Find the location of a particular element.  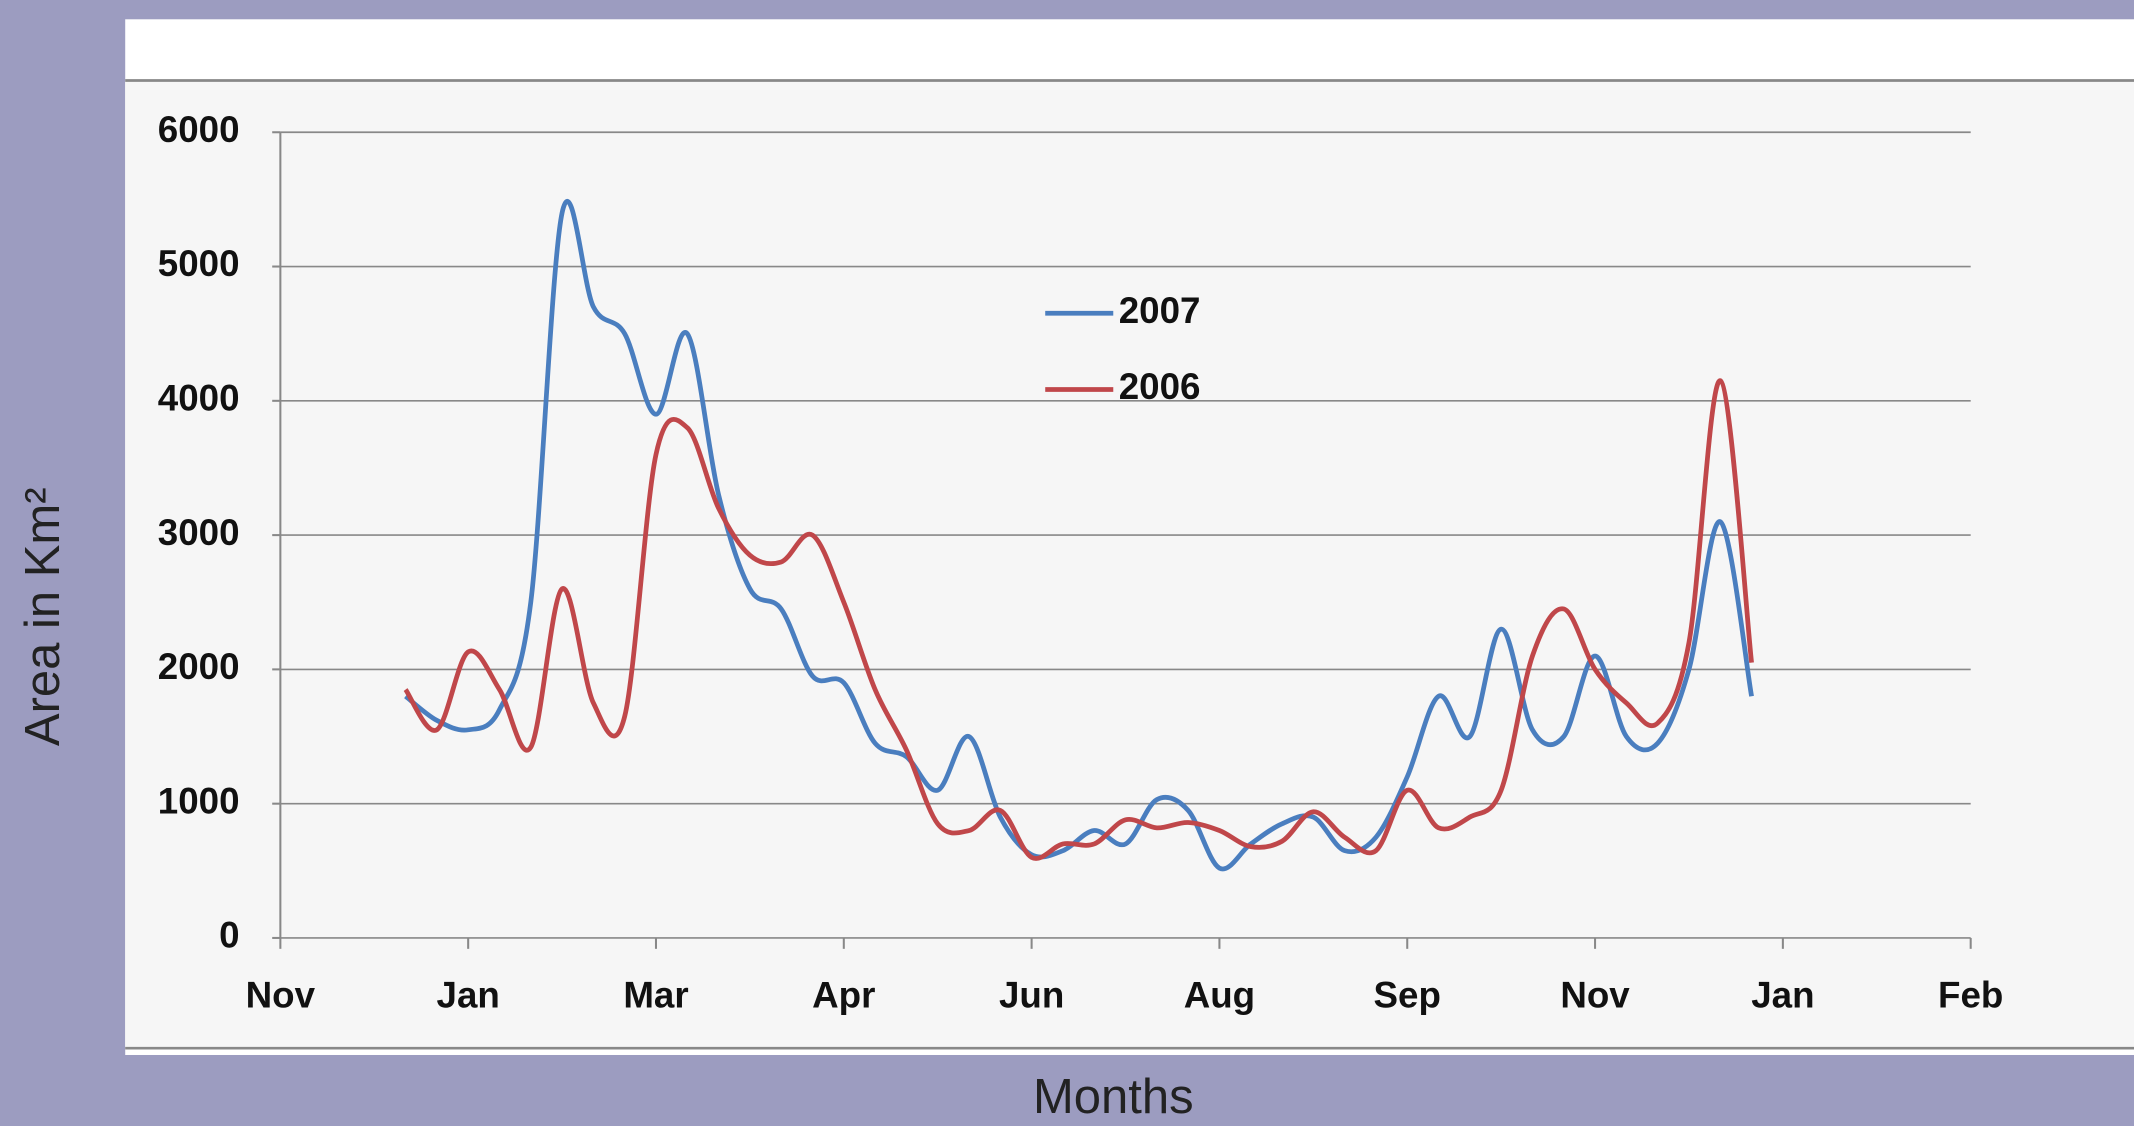

x-tick-label: Mar is located at coordinates (655, 995).